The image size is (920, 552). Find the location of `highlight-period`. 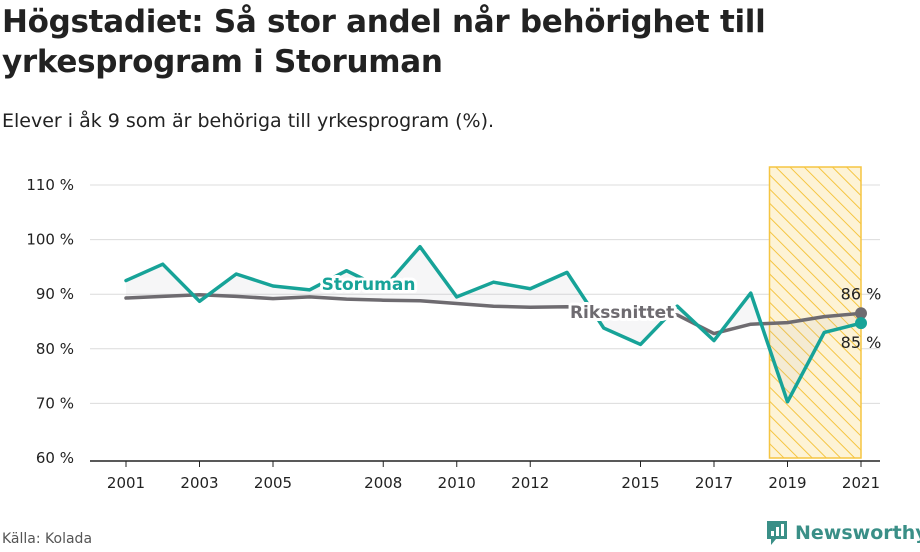

highlight-period is located at coordinates (815, 312).